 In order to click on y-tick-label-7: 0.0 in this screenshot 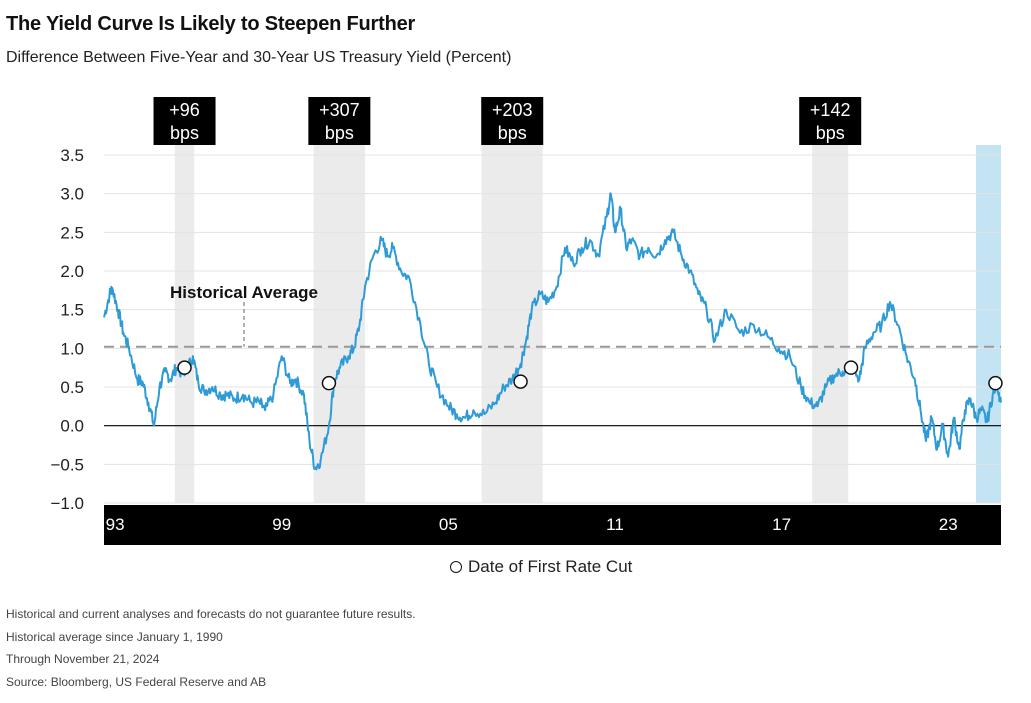, I will do `click(72, 426)`.